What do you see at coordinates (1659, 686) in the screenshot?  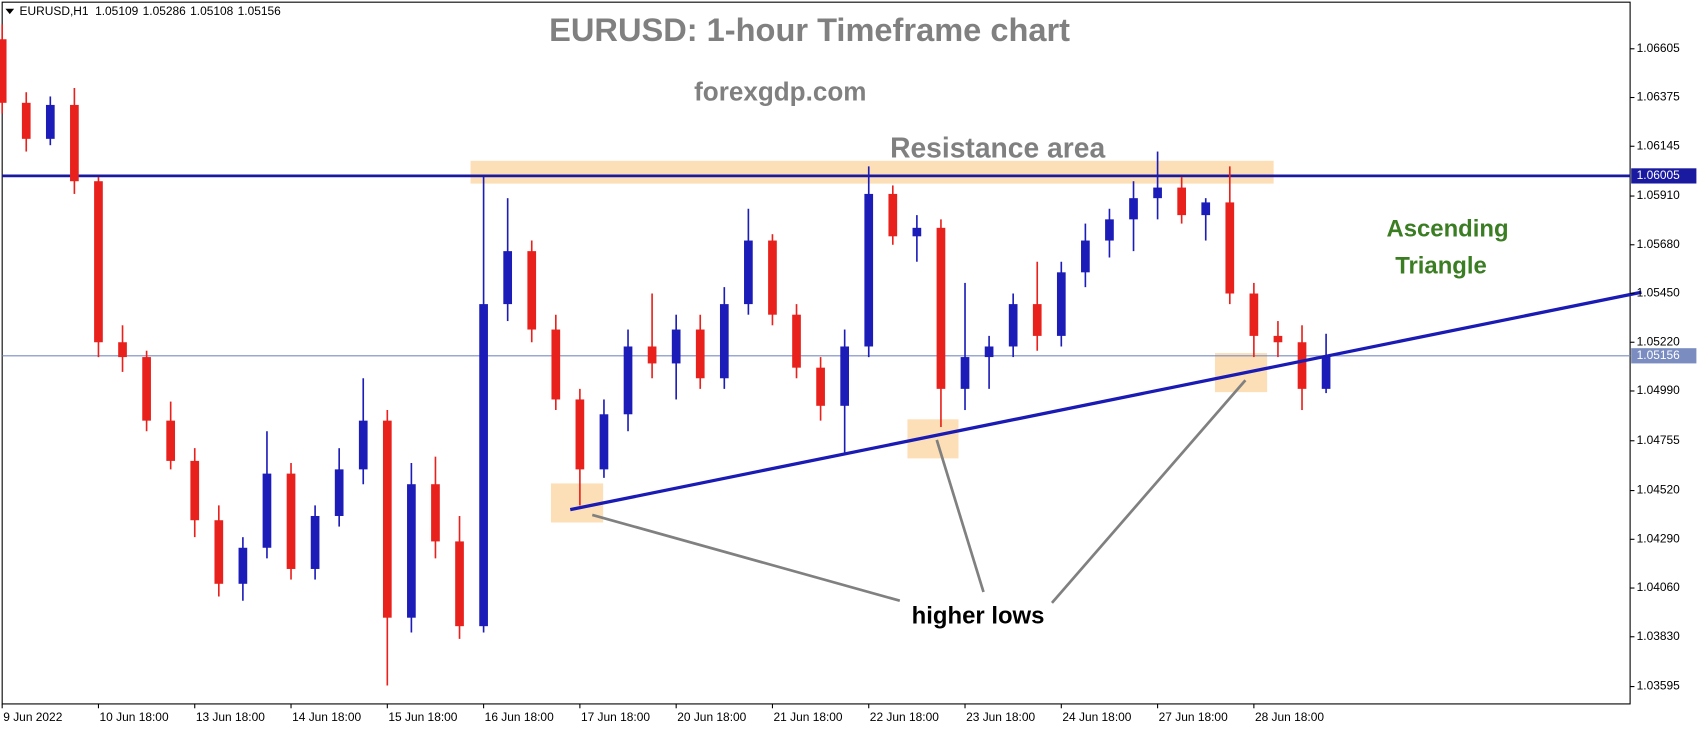 I see `y-tick-label: 1.03595` at bounding box center [1659, 686].